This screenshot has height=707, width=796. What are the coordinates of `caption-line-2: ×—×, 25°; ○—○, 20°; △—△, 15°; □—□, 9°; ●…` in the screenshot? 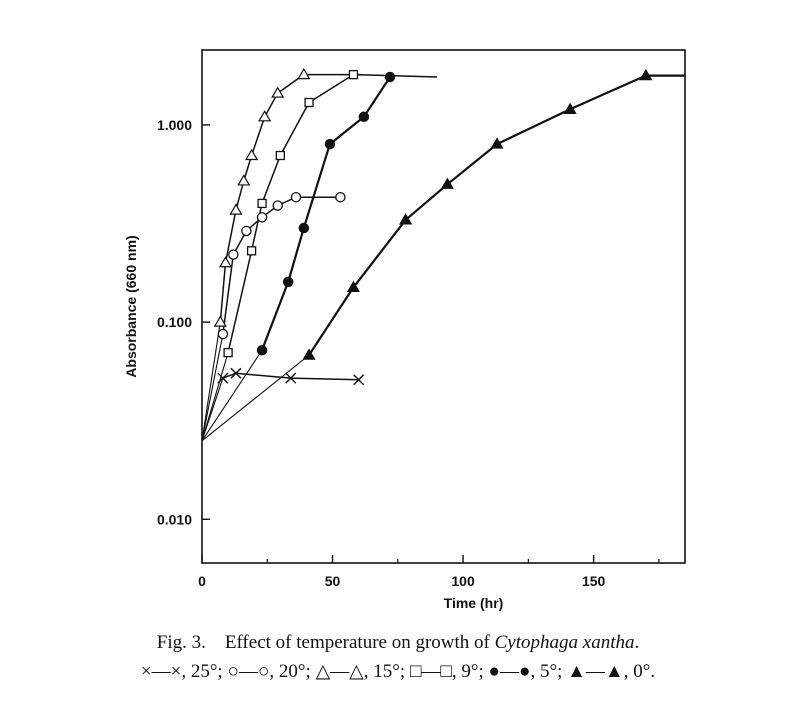 It's located at (398, 671).